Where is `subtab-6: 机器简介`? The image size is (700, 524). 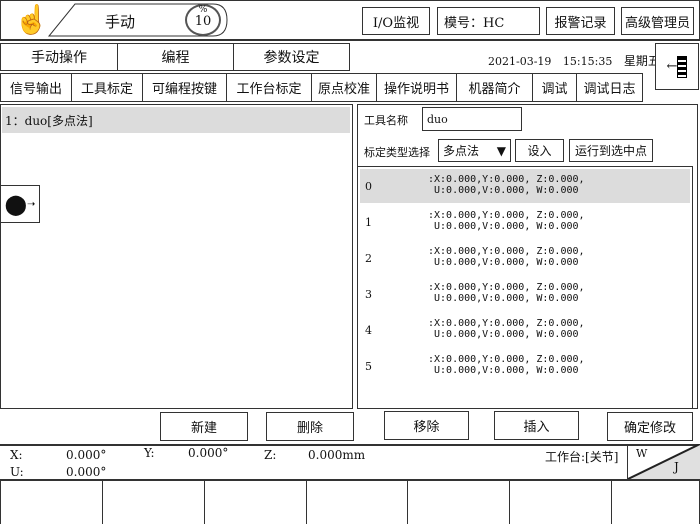 subtab-6: 机器简介 is located at coordinates (494, 87).